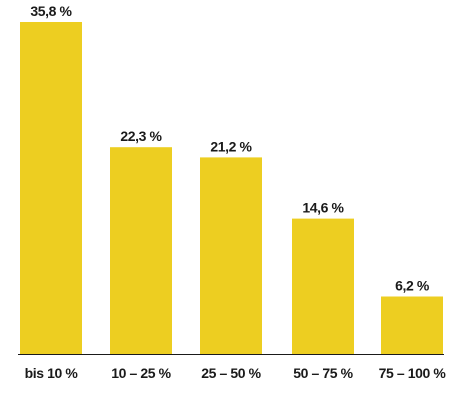  I want to click on bar-value-label: 21,2 %, so click(231, 146).